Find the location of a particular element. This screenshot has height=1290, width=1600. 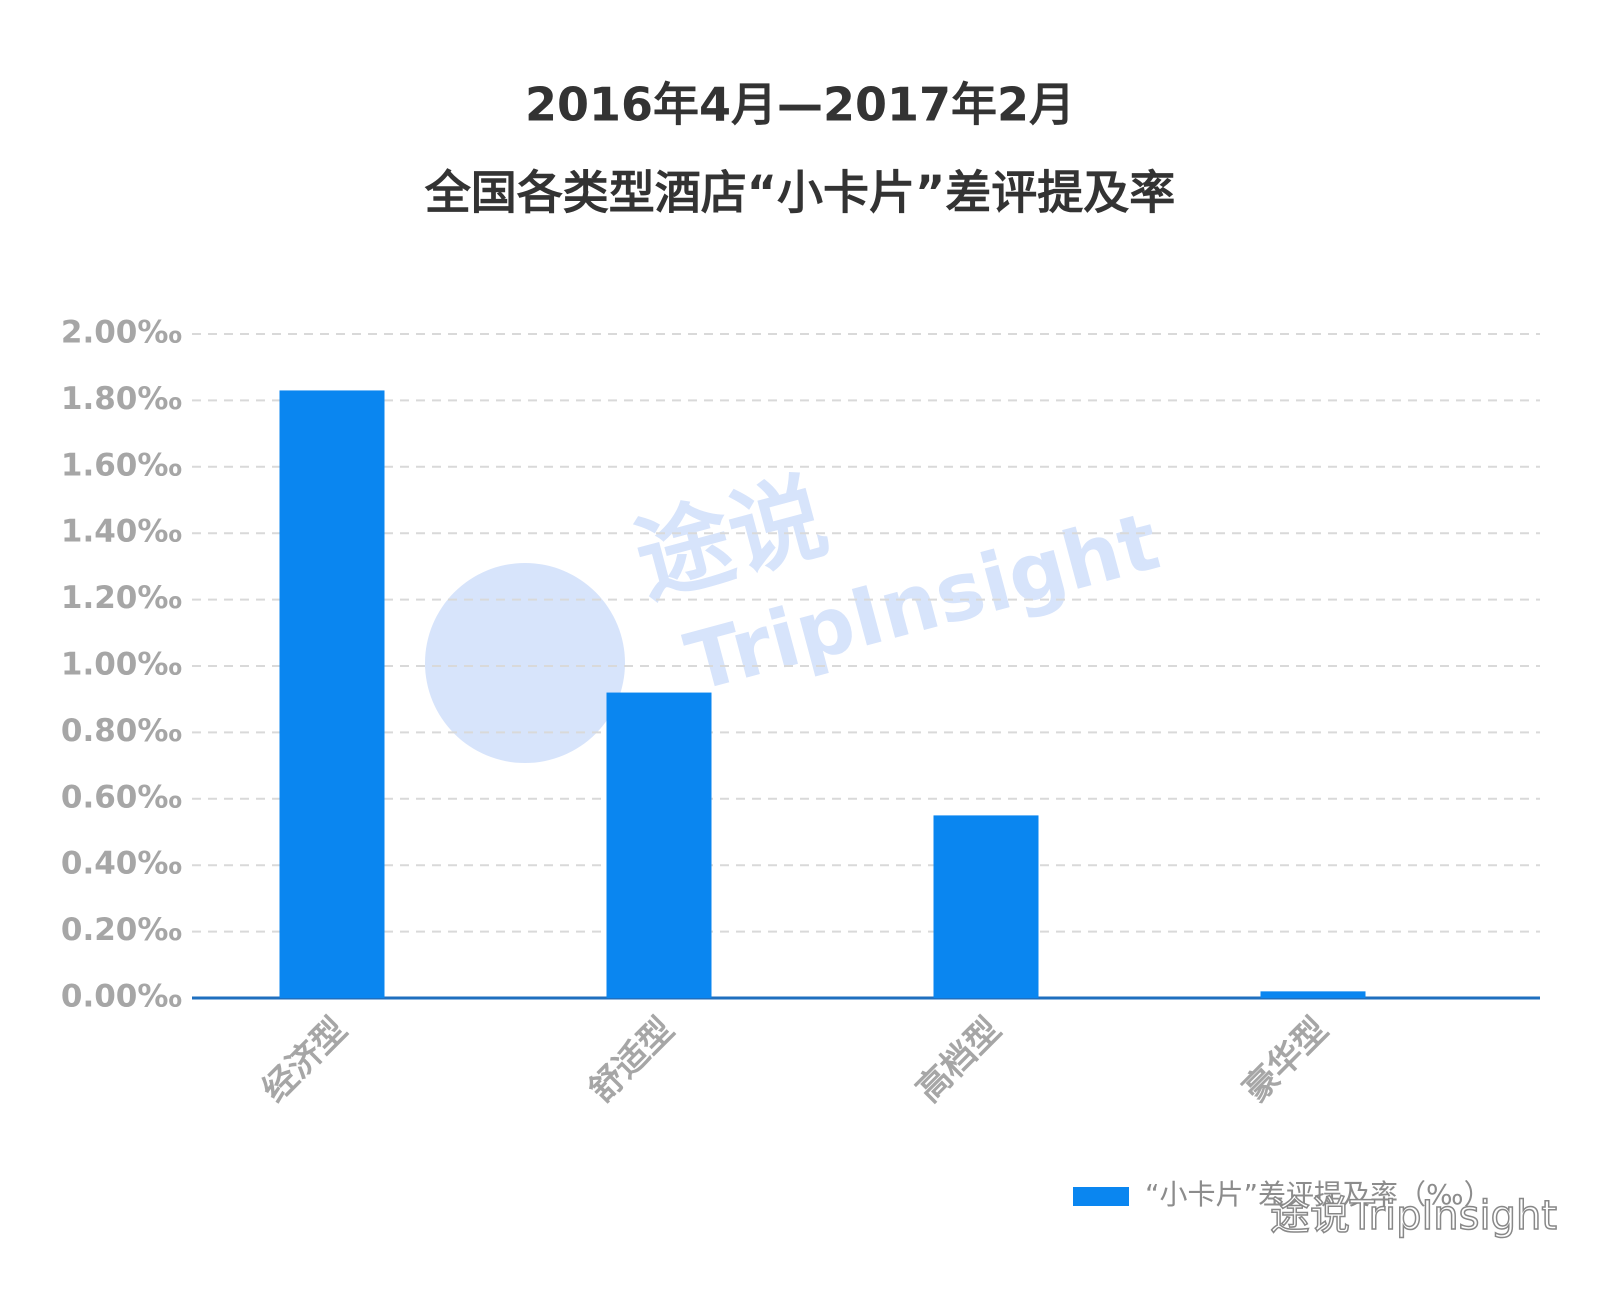

y-tick-label: 1.00‰ is located at coordinates (121, 665).